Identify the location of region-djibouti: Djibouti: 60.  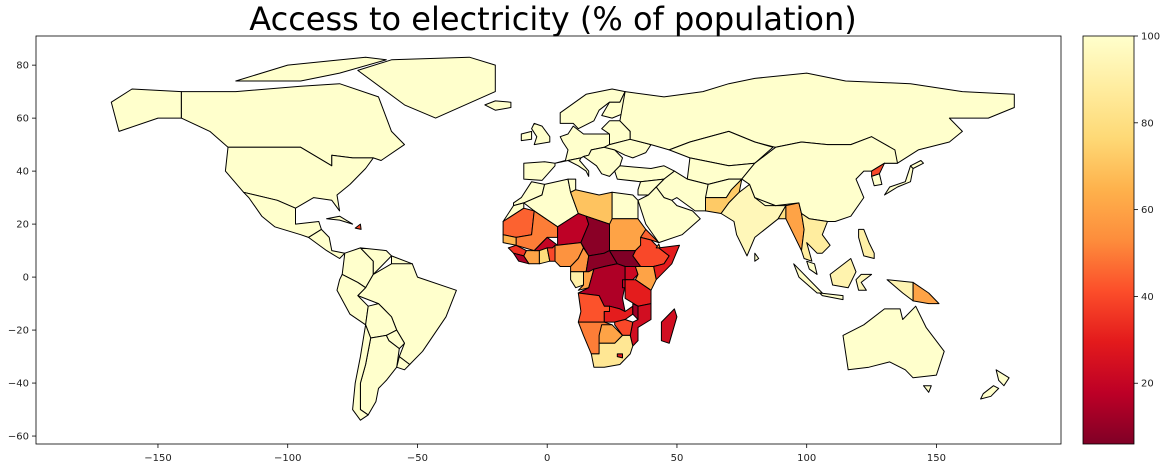
(658, 246).